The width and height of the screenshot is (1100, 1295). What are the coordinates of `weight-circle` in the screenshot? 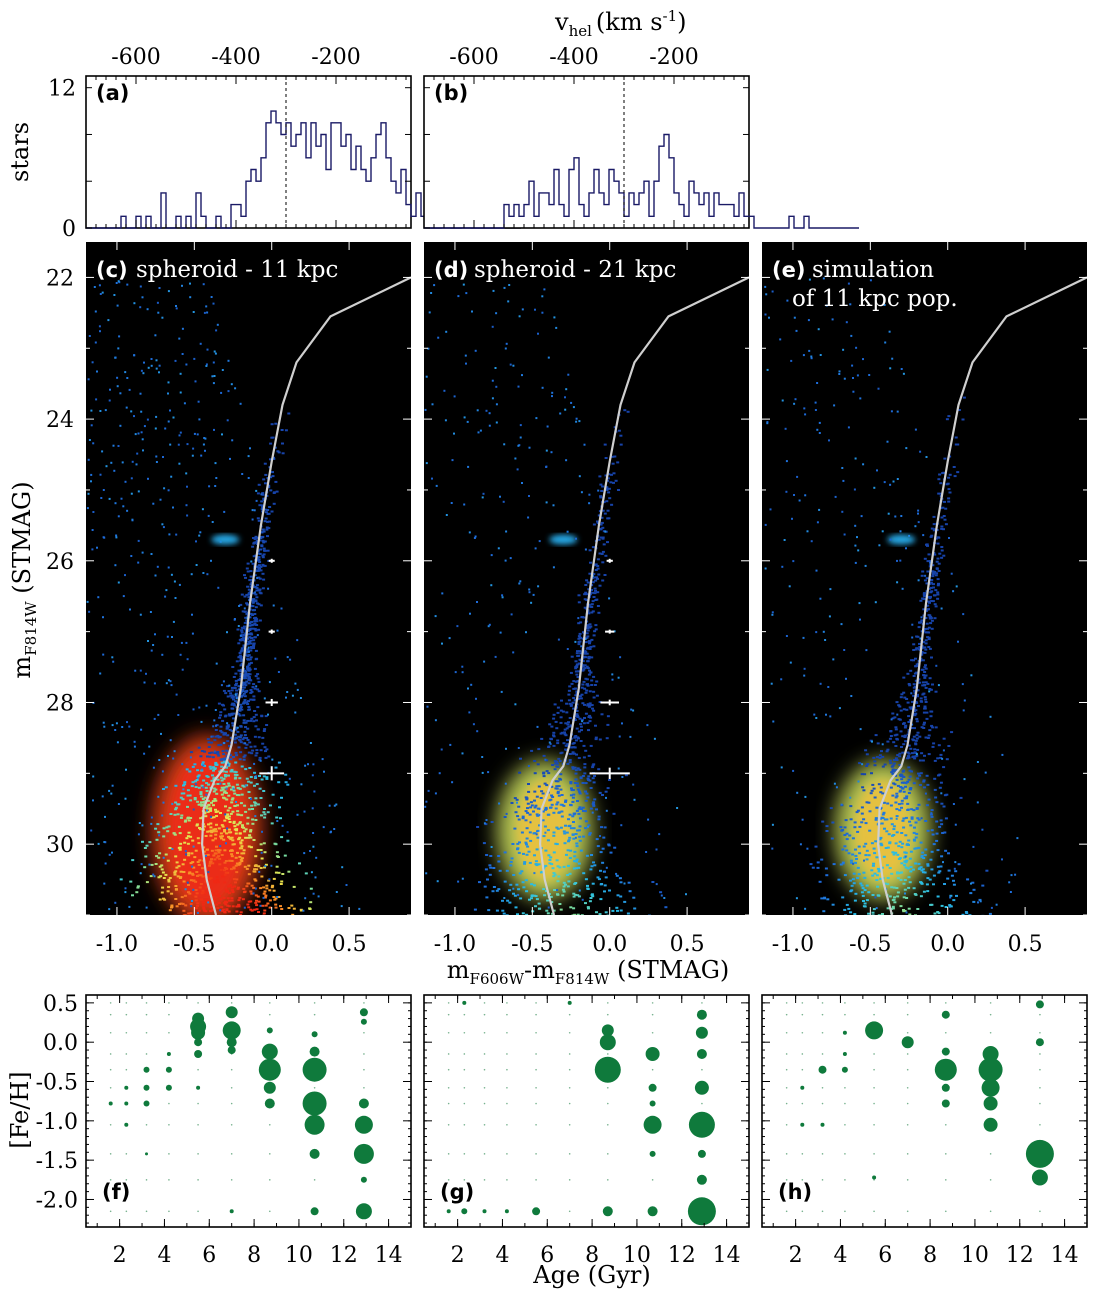 It's located at (269, 1069).